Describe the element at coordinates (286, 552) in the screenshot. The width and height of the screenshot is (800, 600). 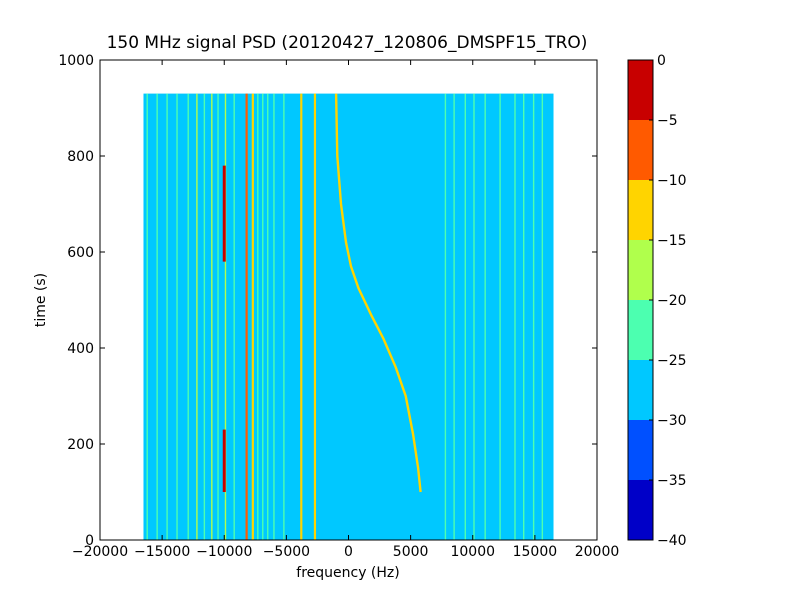
I see `x-tick-label: −5000` at that location.